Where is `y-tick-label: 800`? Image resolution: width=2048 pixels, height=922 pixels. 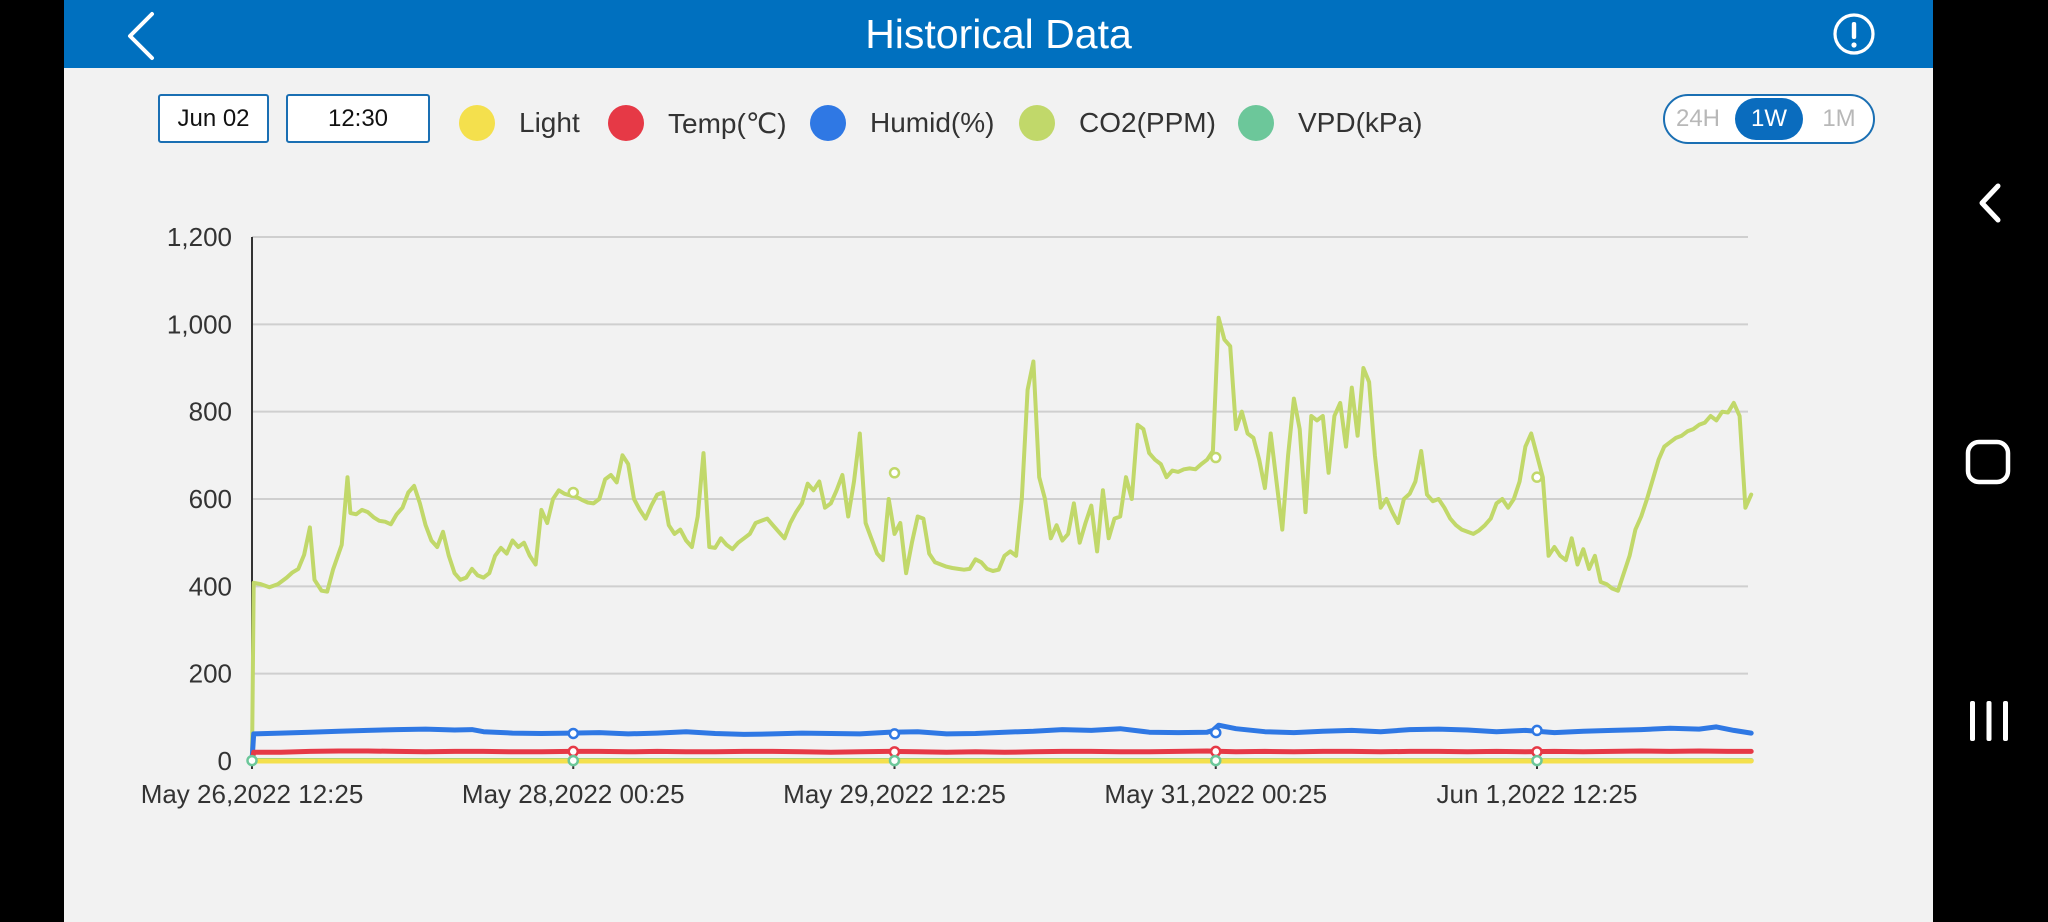 y-tick-label: 800 is located at coordinates (210, 412).